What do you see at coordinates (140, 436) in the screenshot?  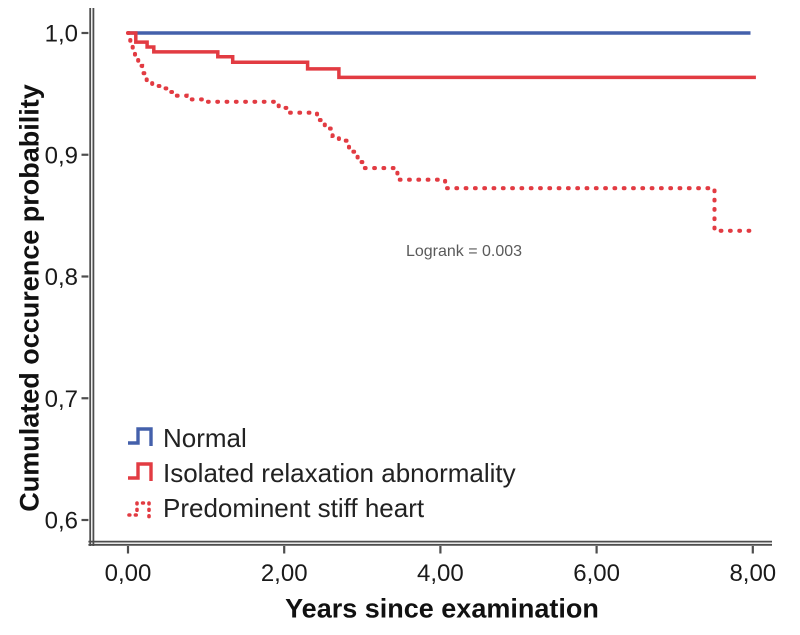 I see `normal-step-line-icon` at bounding box center [140, 436].